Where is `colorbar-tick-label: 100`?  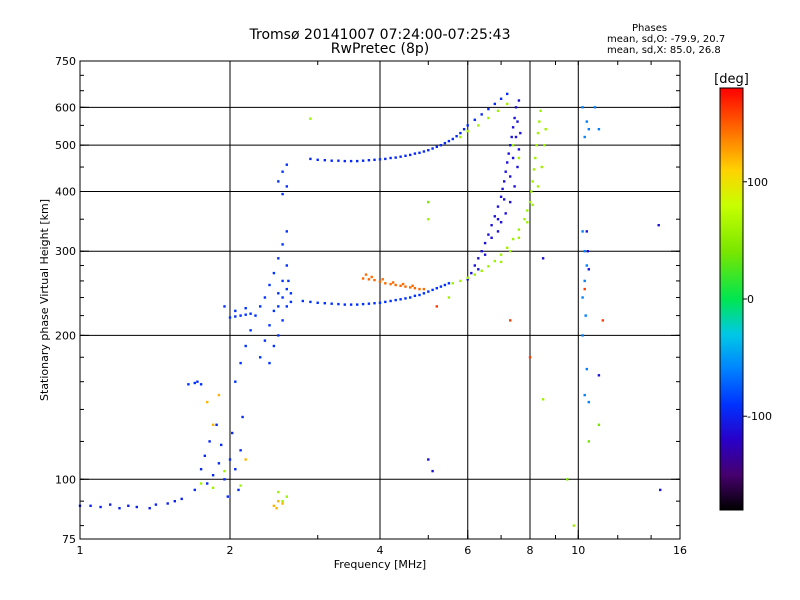 colorbar-tick-label: 100 is located at coordinates (757, 182).